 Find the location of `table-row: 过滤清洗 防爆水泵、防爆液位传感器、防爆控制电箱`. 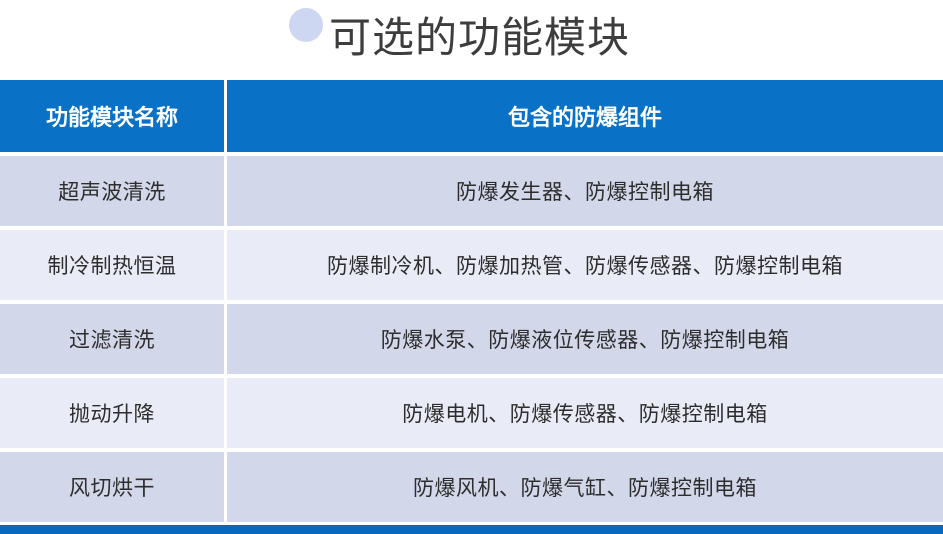

table-row: 过滤清洗 防爆水泵、防爆液位传感器、防爆控制电箱 is located at coordinates (471, 339).